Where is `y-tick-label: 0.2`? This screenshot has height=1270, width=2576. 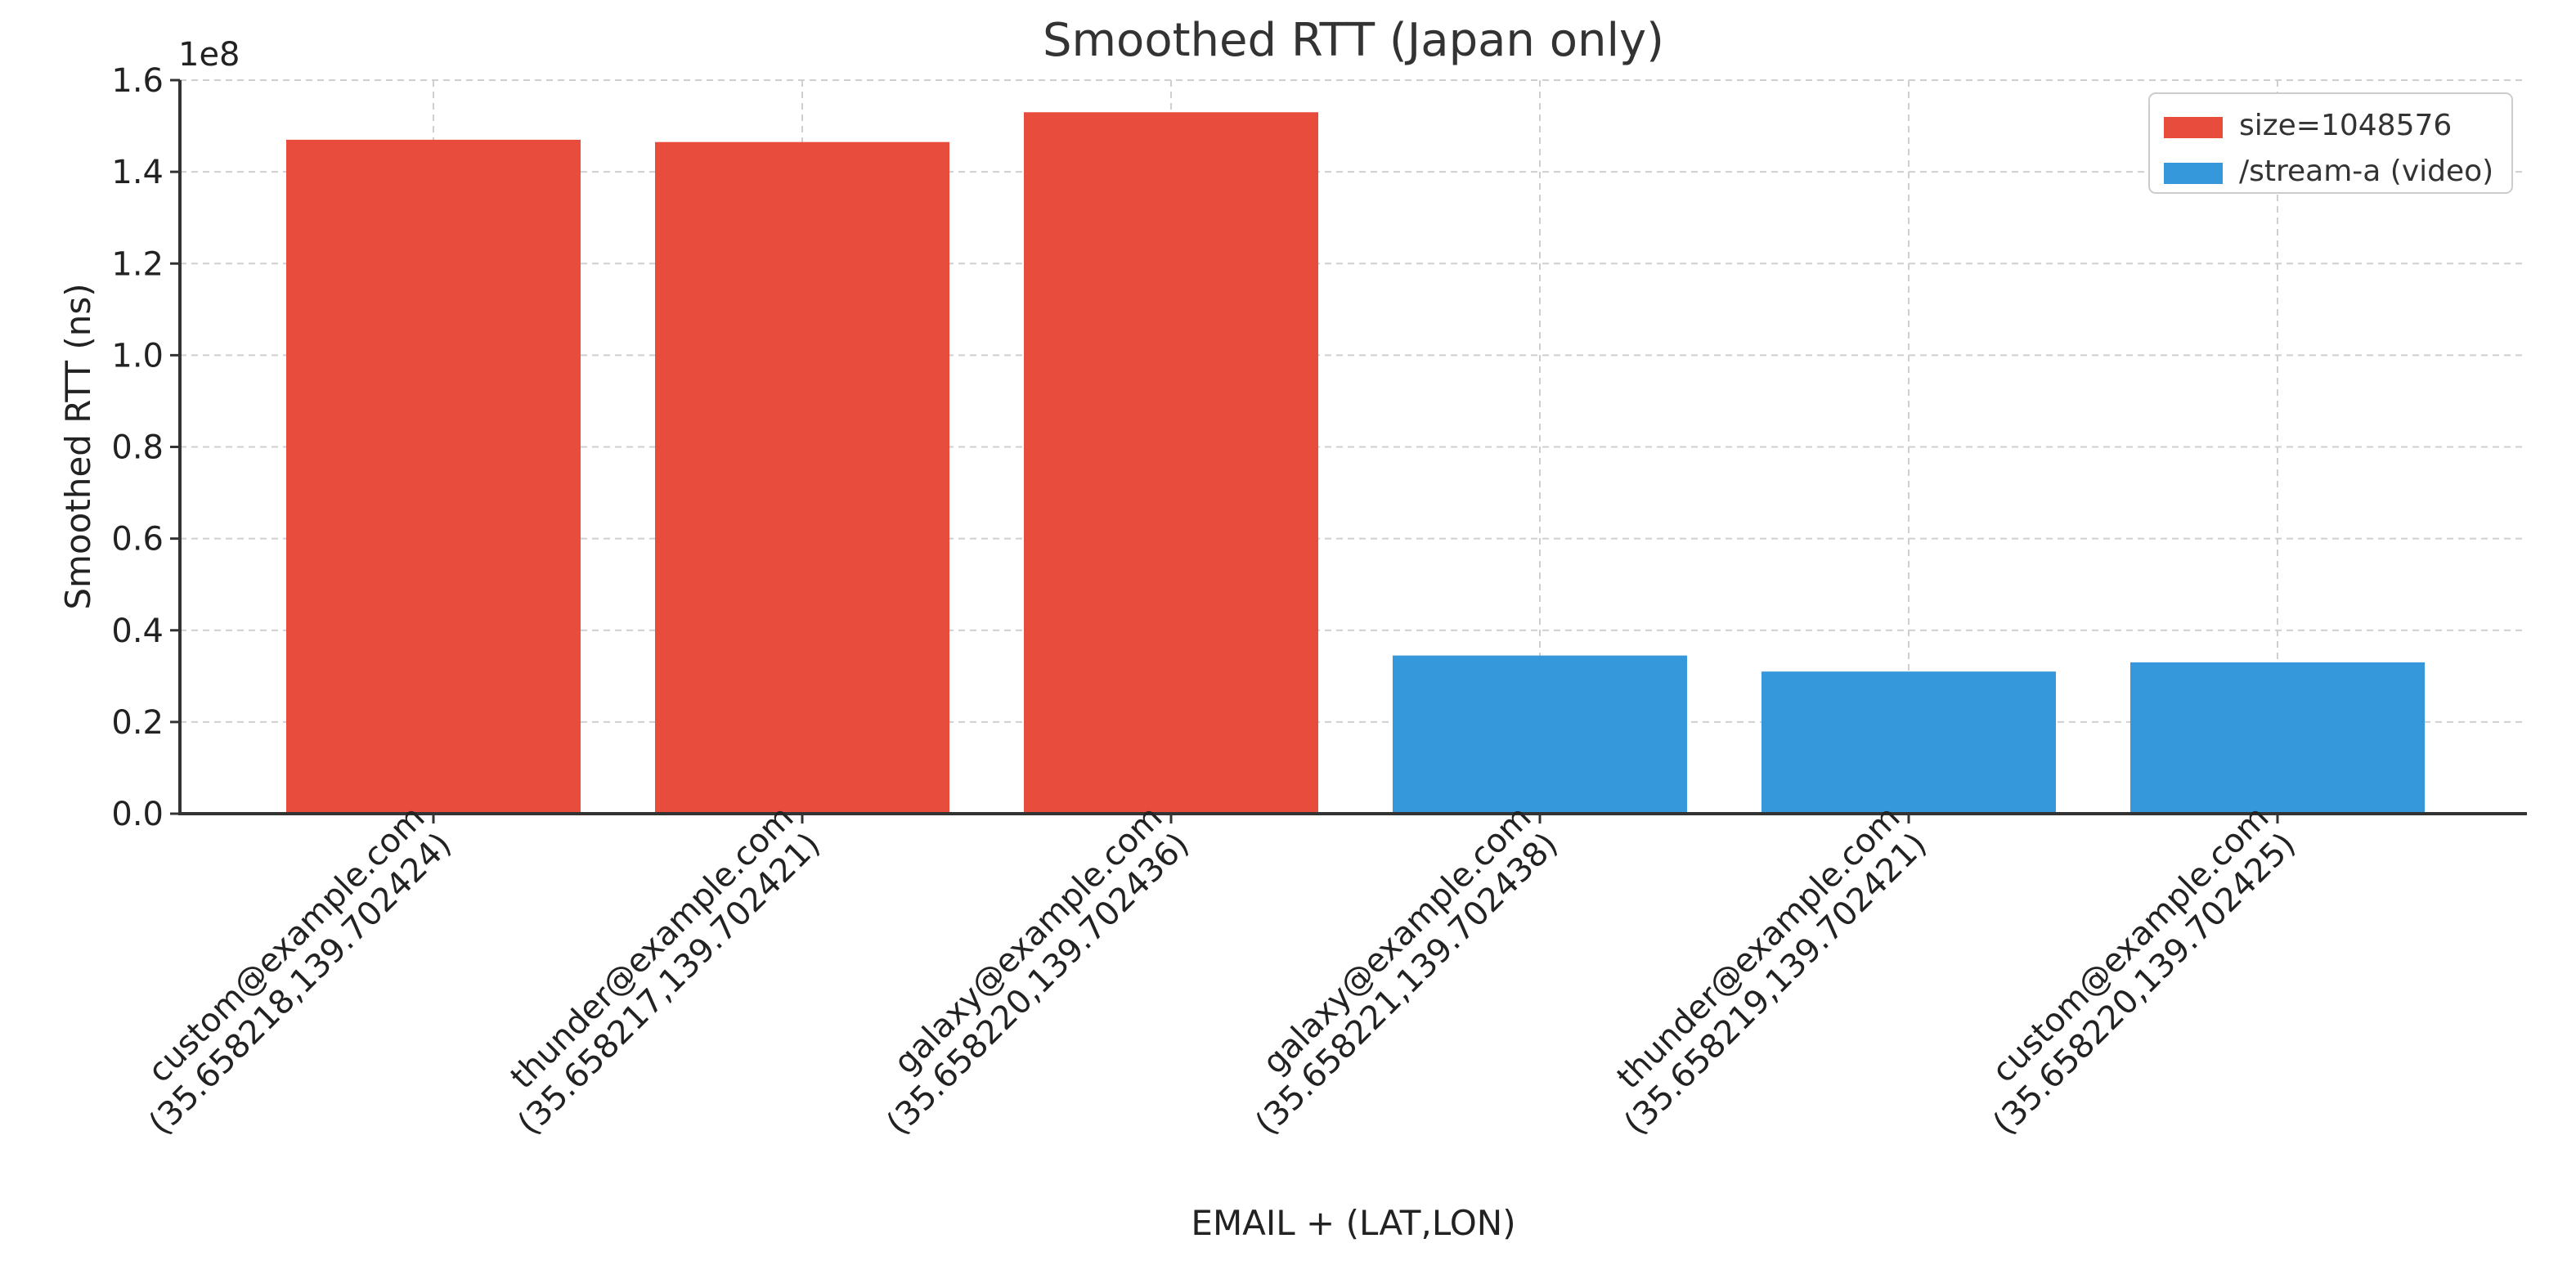
y-tick-label: 0.2 is located at coordinates (138, 723).